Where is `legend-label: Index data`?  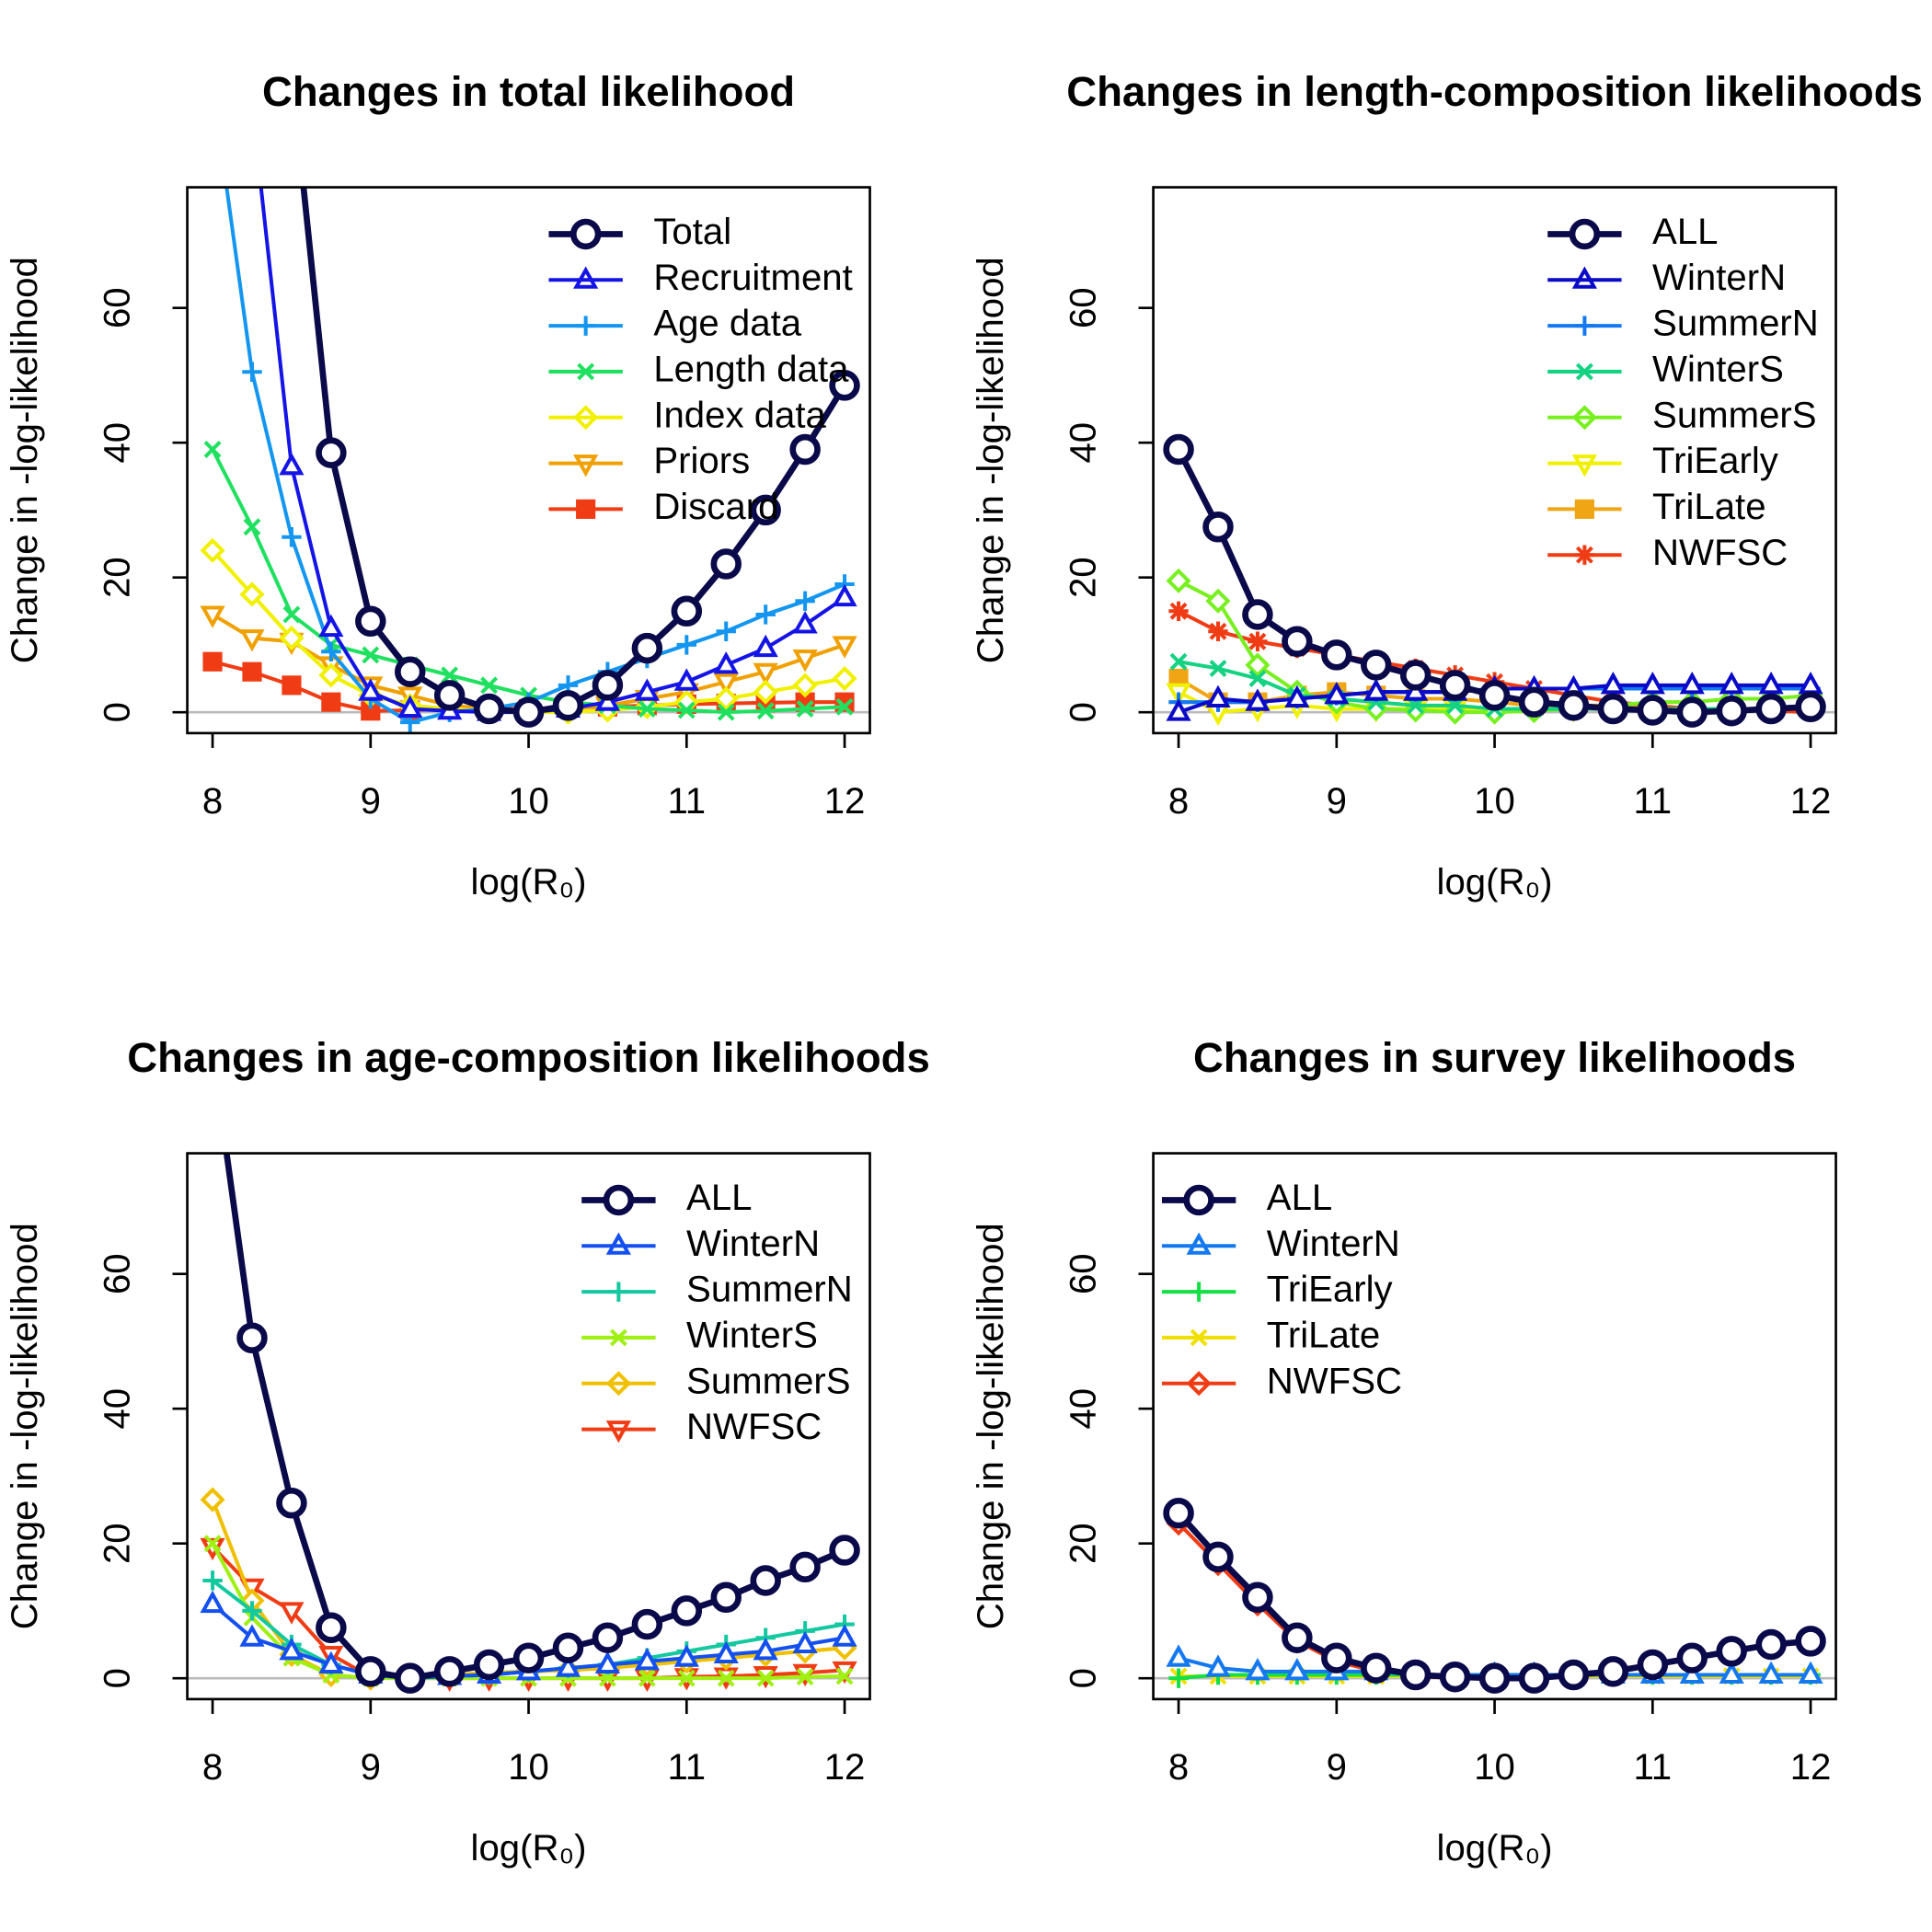
legend-label: Index data is located at coordinates (739, 414).